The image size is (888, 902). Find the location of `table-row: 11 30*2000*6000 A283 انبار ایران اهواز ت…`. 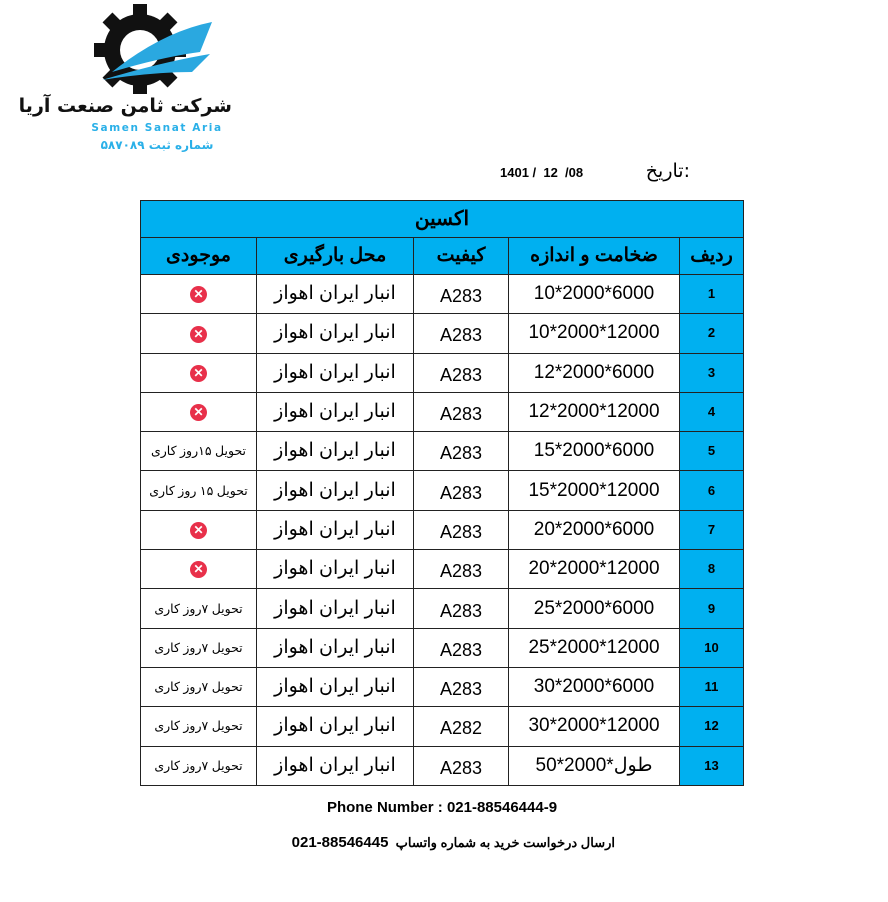

table-row: 11 30*2000*6000 A283 انبار ایران اهواز ت… is located at coordinates (442, 687).